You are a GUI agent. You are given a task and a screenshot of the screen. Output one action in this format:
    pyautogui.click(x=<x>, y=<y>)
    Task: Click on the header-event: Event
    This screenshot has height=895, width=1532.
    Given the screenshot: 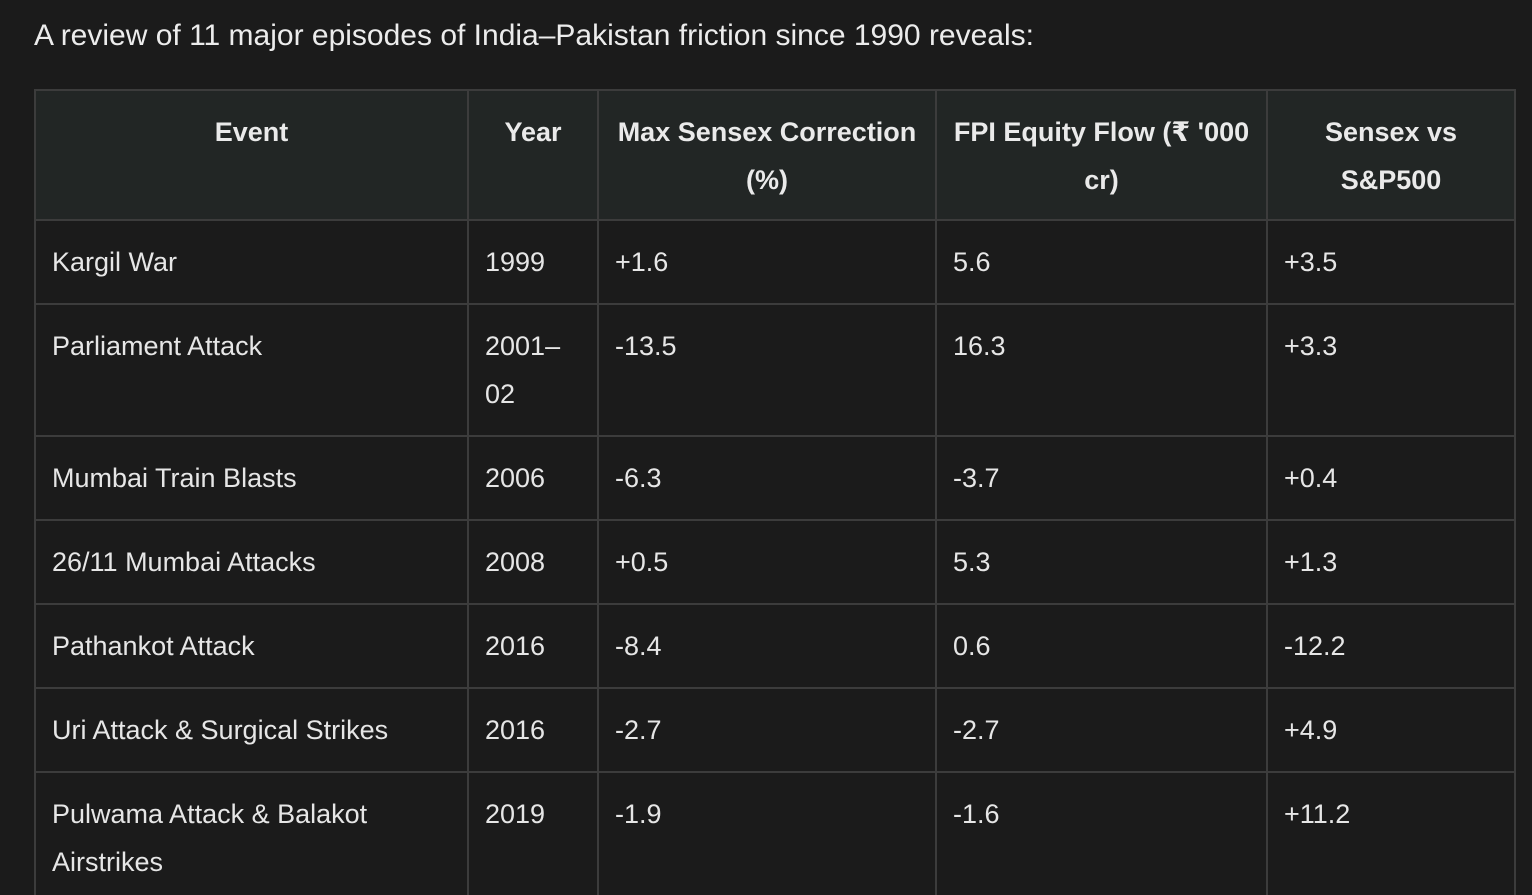 What is the action you would take?
    pyautogui.click(x=251, y=155)
    